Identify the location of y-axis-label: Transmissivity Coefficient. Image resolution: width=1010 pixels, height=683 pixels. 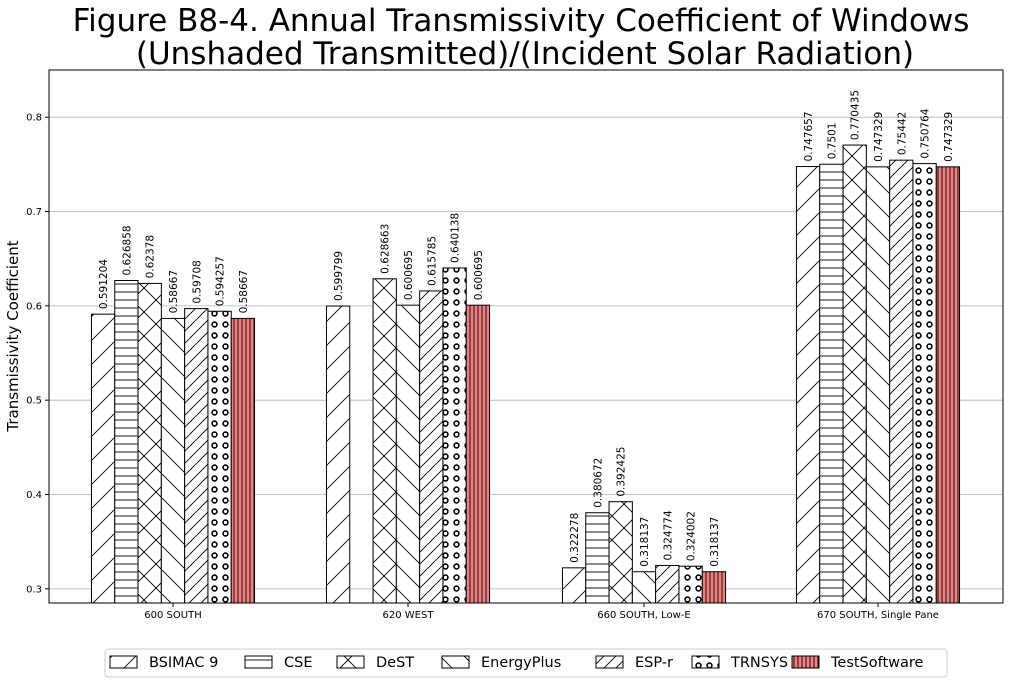
(13, 336).